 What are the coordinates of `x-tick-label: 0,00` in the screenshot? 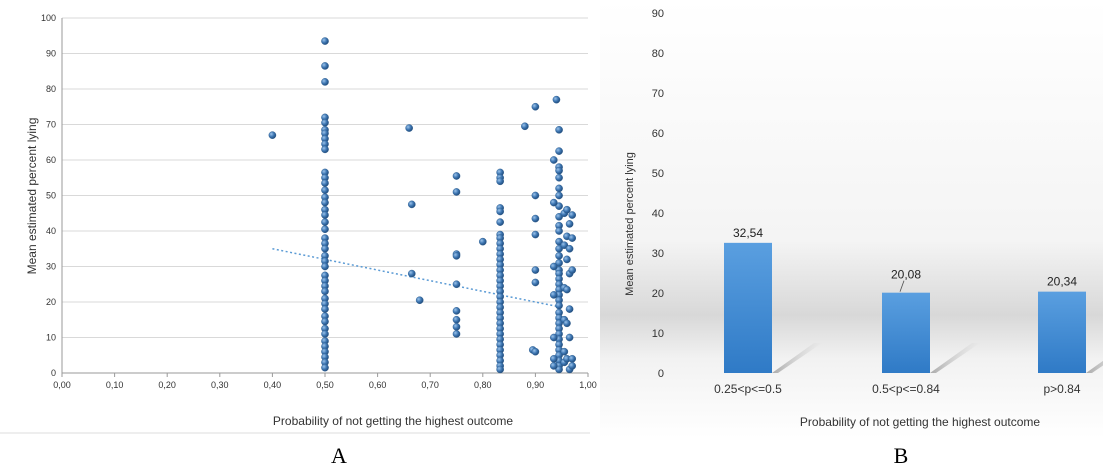 It's located at (62, 385).